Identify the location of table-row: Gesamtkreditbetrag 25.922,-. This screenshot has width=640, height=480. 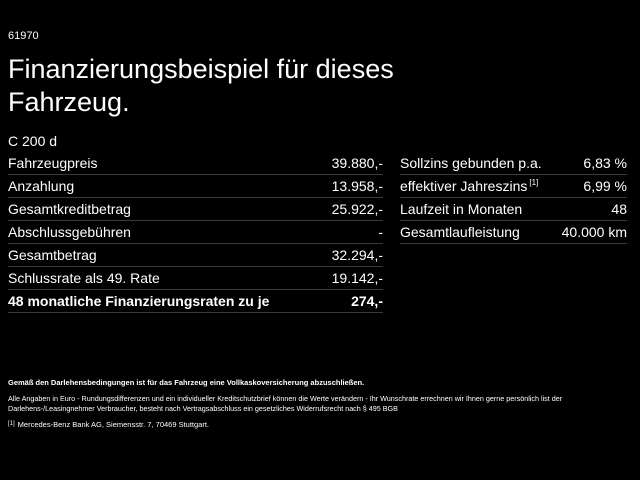
(195, 209).